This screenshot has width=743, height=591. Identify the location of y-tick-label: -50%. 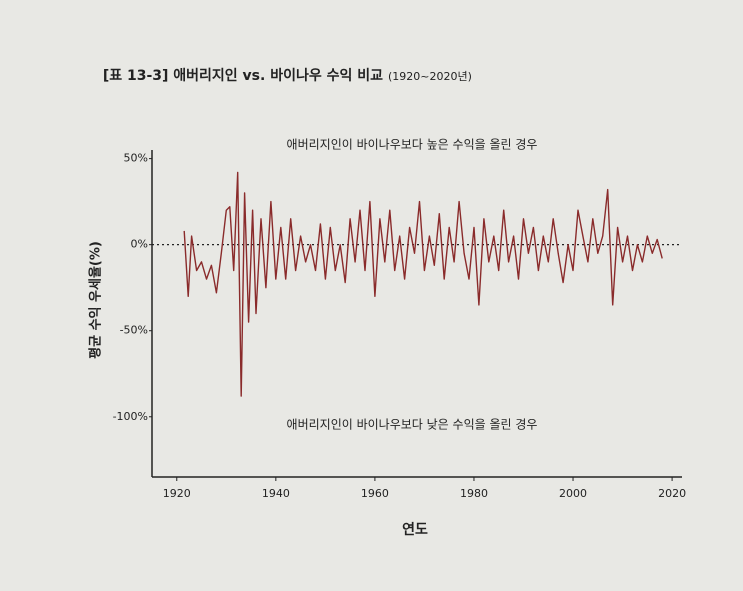
(134, 330).